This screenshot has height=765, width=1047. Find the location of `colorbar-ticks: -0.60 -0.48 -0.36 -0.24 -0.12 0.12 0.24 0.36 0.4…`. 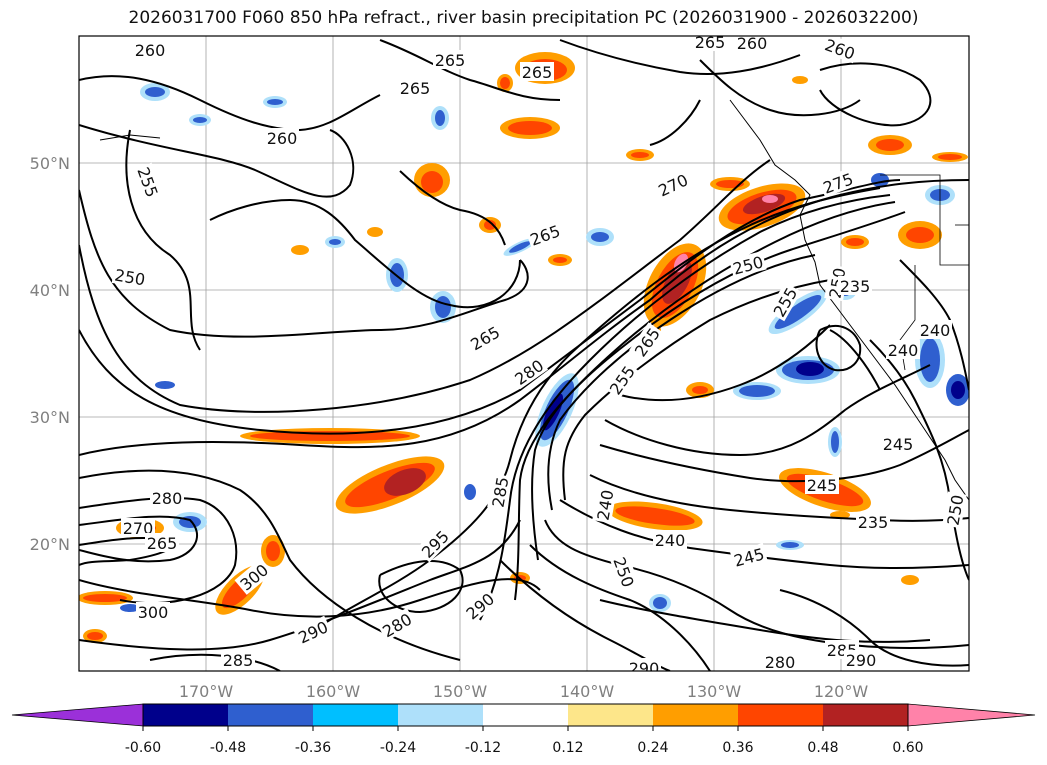

colorbar-ticks: -0.60 -0.48 -0.36 -0.24 -0.12 0.12 0.24 0.36 0.4… is located at coordinates (524, 741).